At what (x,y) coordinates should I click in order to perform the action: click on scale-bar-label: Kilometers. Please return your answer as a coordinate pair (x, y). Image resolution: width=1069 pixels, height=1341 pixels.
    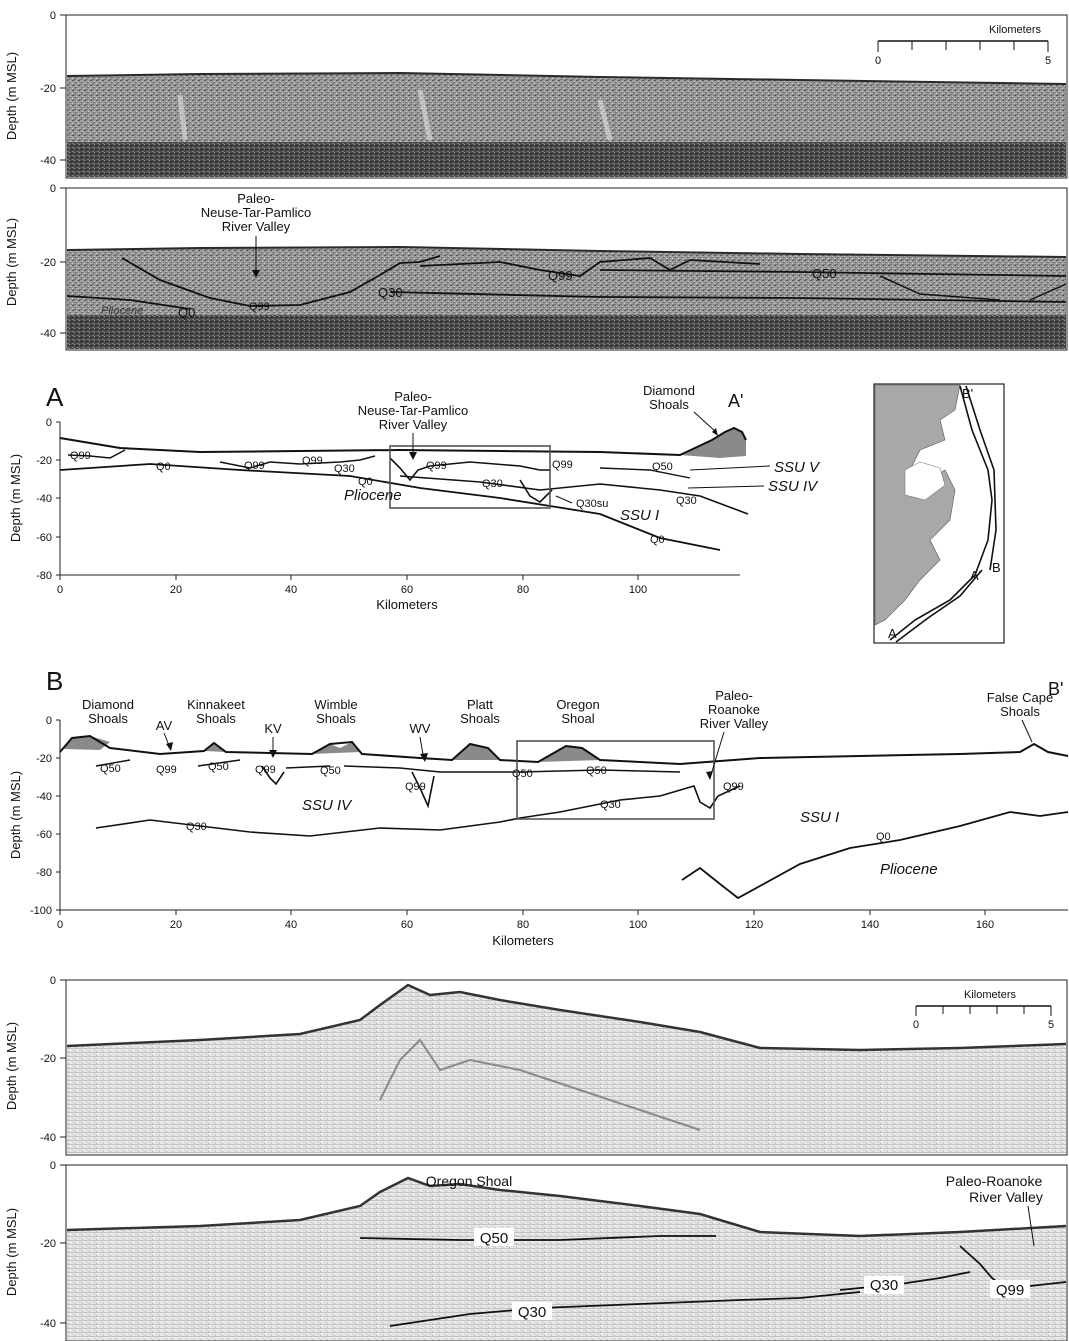
    Looking at the image, I should click on (1015, 30).